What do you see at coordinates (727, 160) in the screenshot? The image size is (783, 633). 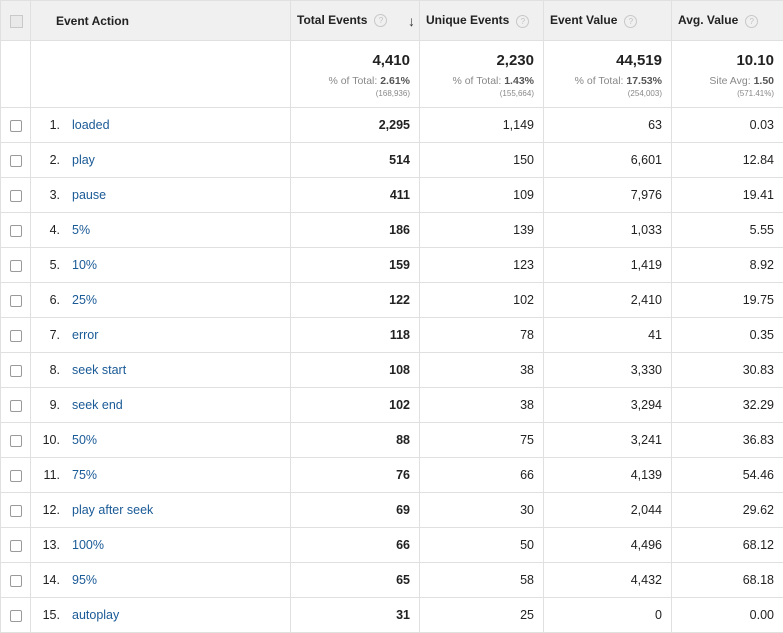 I see `avg-value-cell: 12.84` at bounding box center [727, 160].